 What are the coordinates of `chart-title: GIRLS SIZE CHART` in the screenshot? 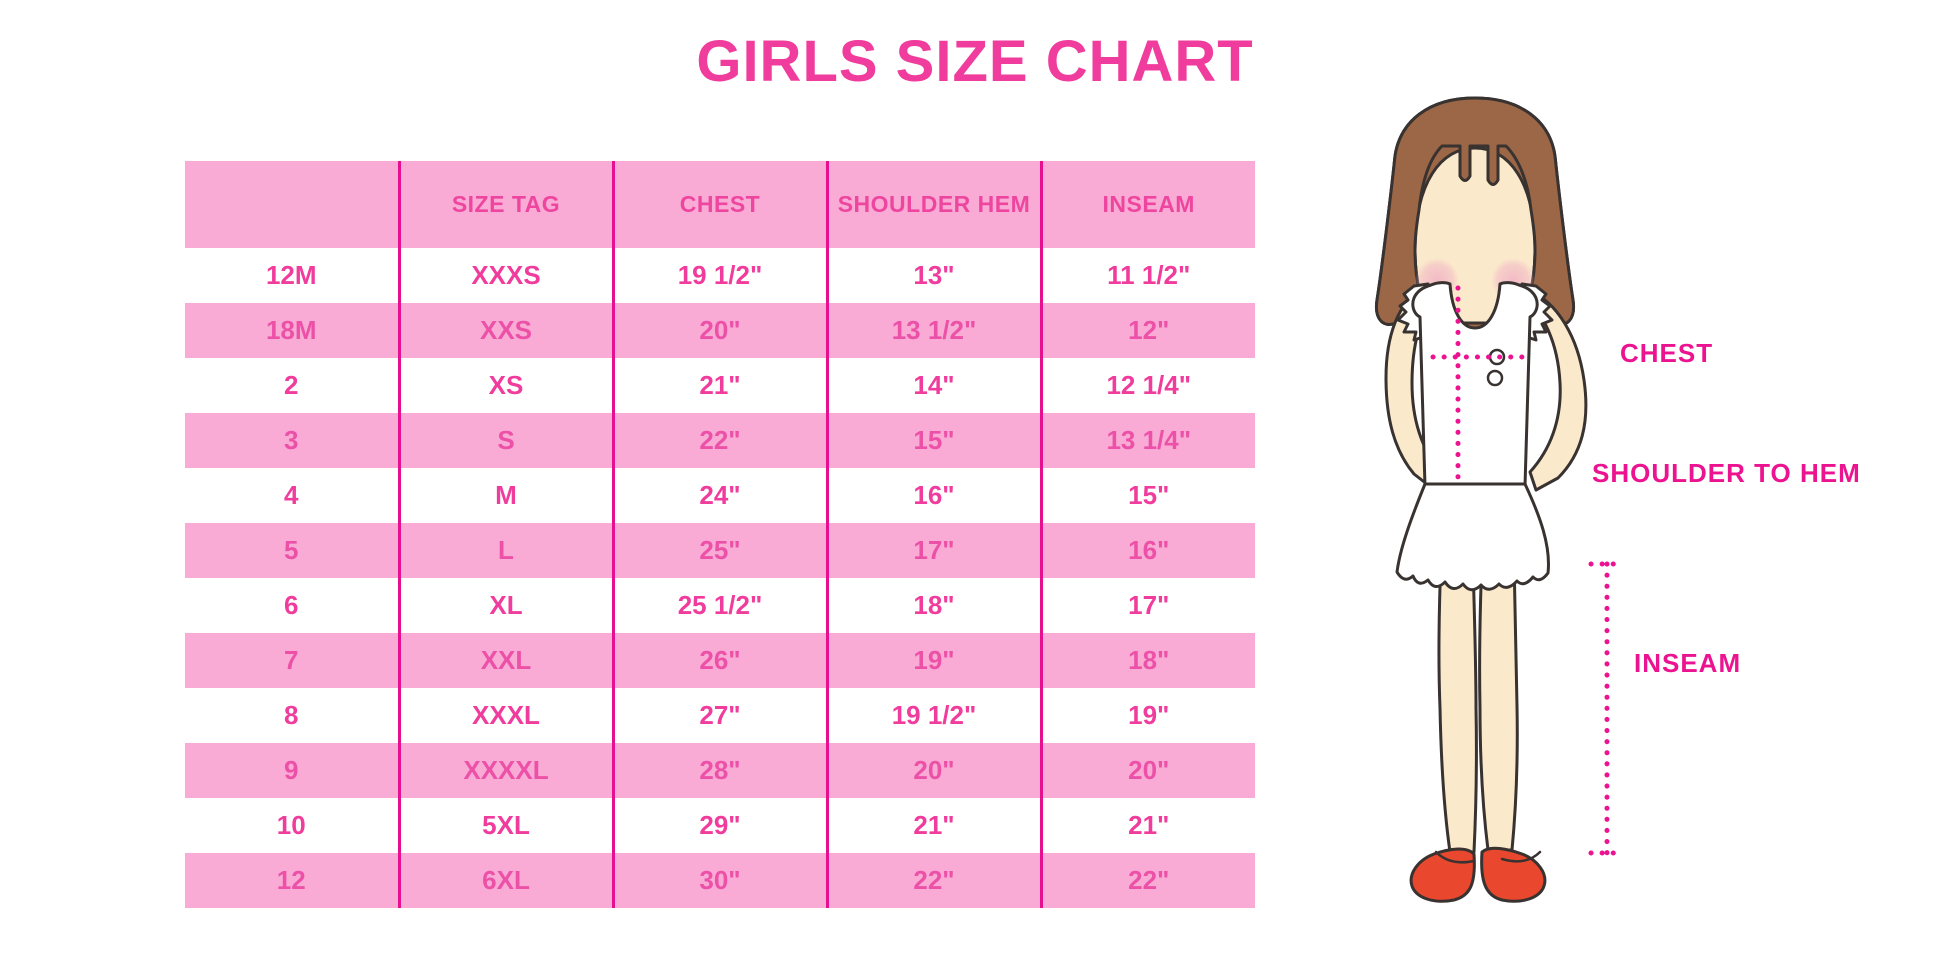 It's located at (975, 61).